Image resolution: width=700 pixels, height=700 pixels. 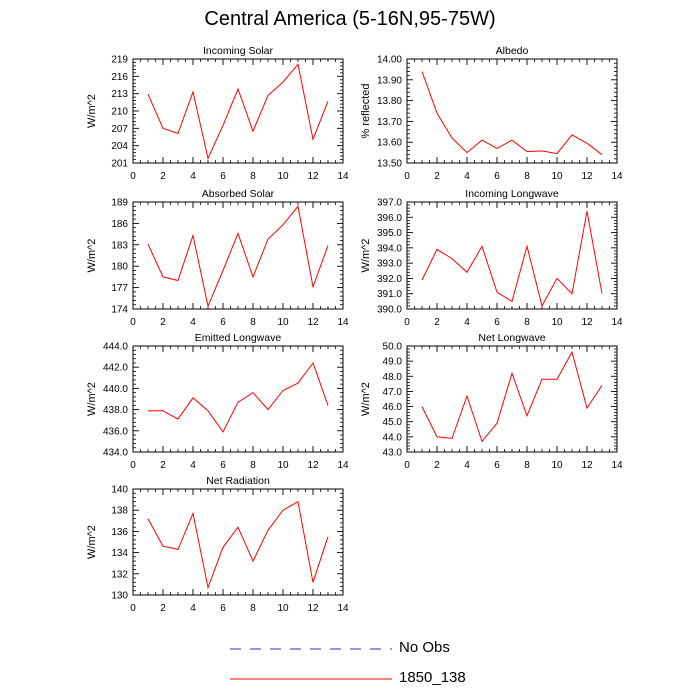 I want to click on y-tick-label: 394.0, so click(x=389, y=248).